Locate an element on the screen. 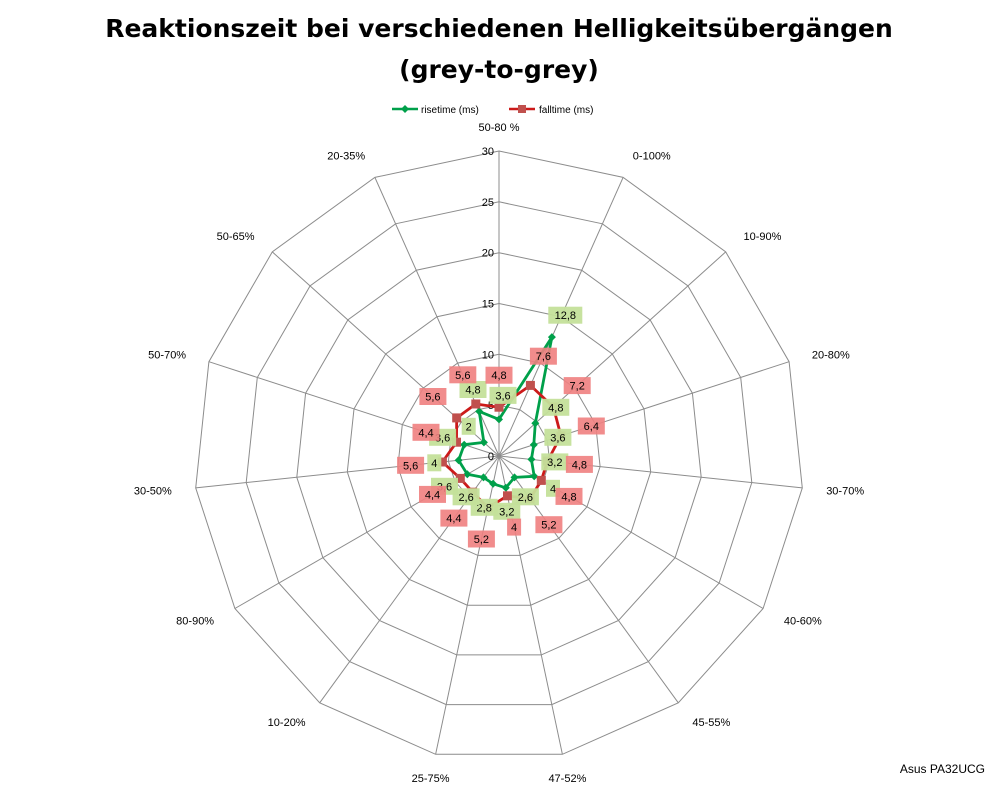  chart-title-line-2: (grey-to-grey) is located at coordinates (499, 69).